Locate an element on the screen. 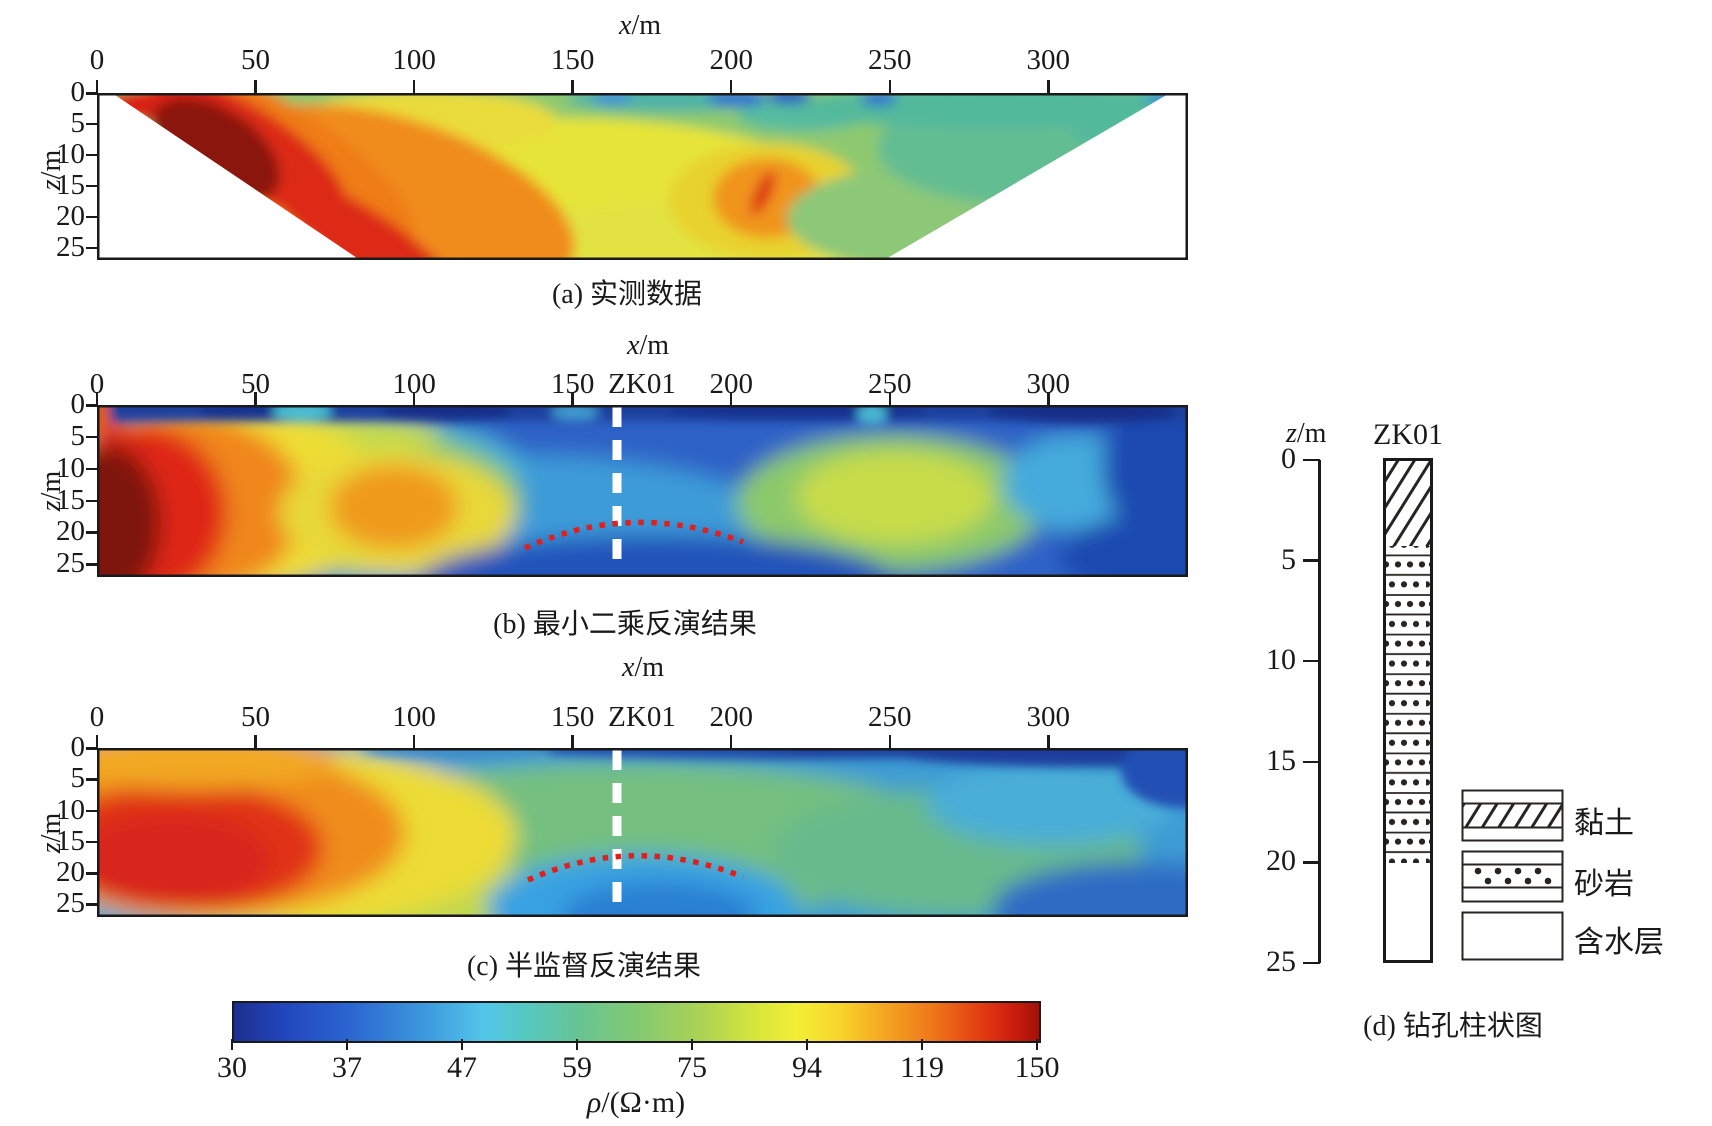 Image resolution: width=1712 pixels, height=1126 pixels. z-tick-label-c: 5 is located at coordinates (78, 778).